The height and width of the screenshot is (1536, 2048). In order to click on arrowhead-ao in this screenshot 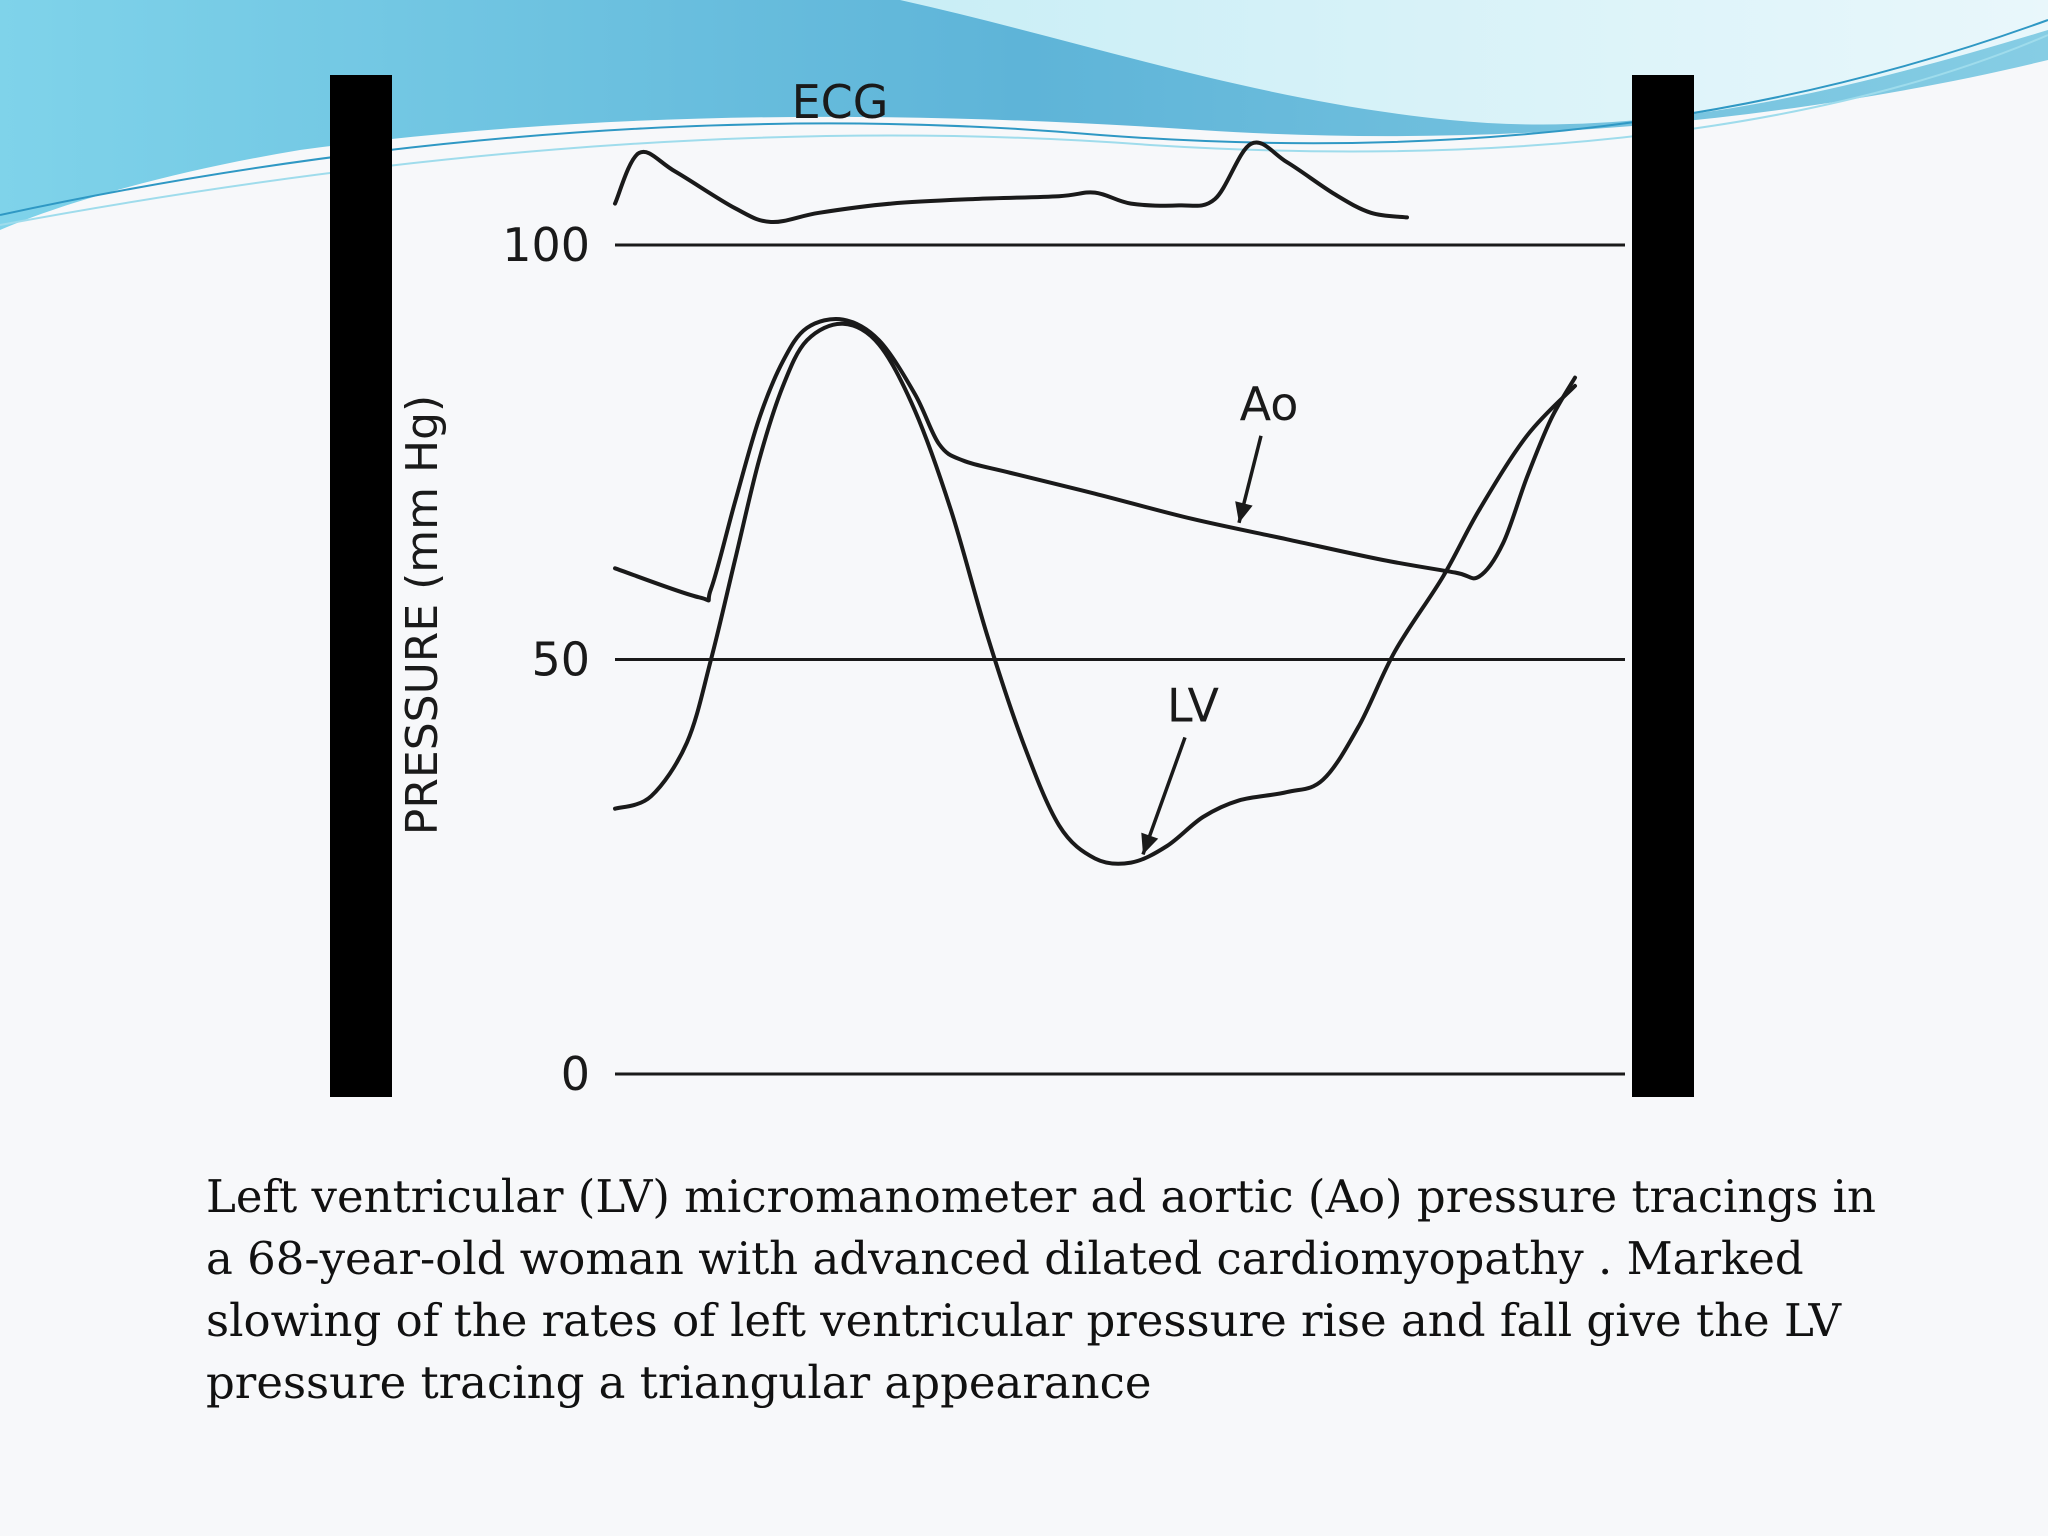, I will do `click(1244, 512)`.